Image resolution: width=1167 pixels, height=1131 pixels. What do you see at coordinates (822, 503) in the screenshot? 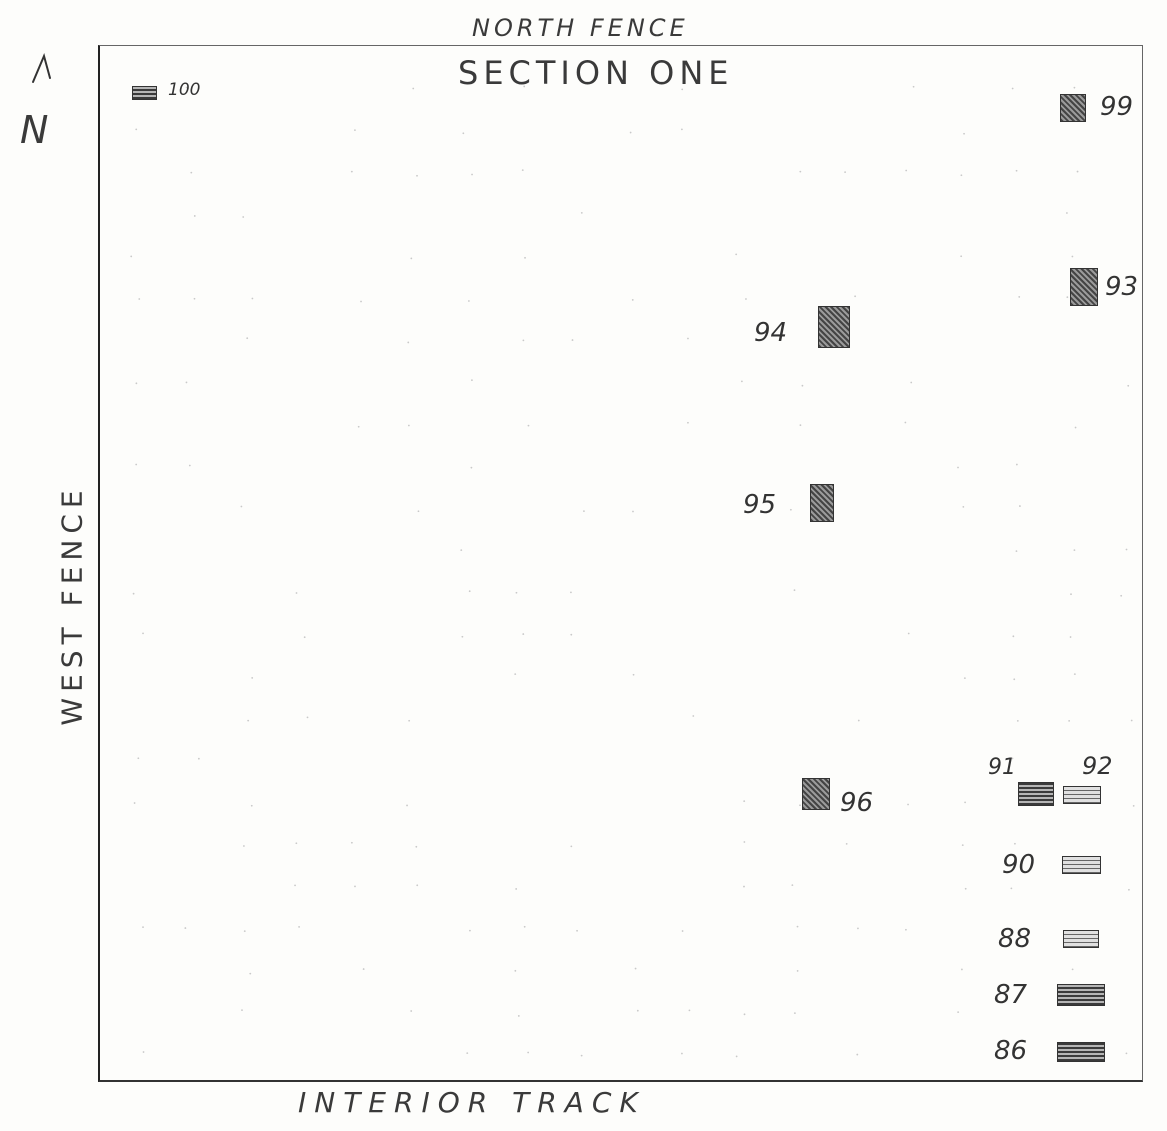
I see `plot-95-marker` at bounding box center [822, 503].